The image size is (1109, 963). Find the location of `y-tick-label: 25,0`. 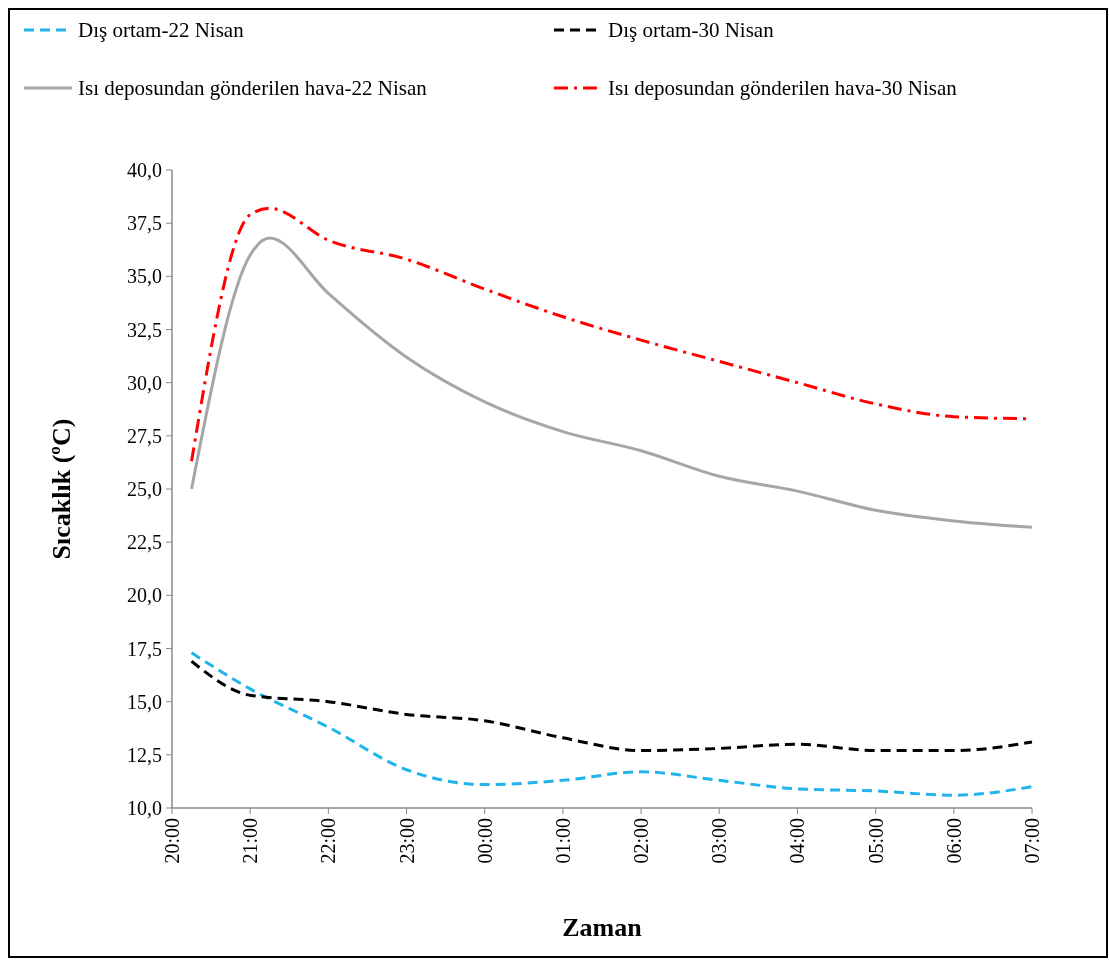

y-tick-label: 25,0 is located at coordinates (144, 489).